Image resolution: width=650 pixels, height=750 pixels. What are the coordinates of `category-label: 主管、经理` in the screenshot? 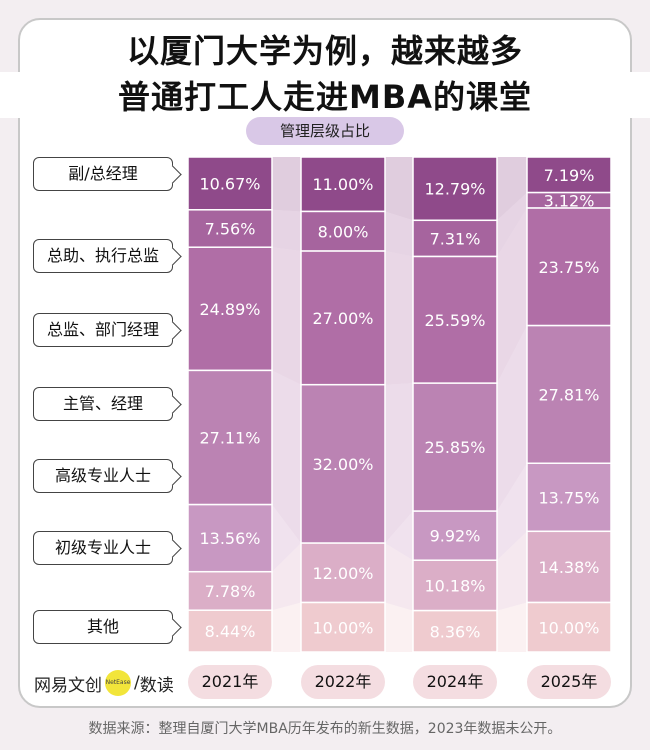 It's located at (103, 404).